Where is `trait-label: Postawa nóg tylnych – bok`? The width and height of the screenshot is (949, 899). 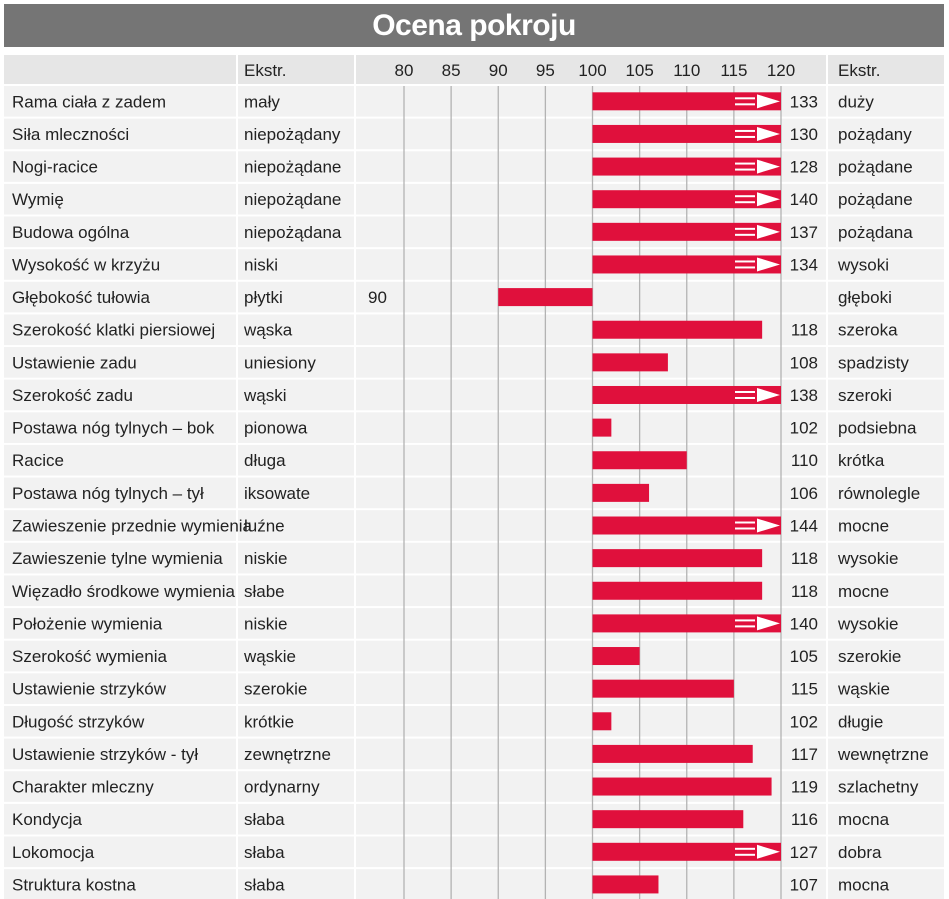 trait-label: Postawa nóg tylnych – bok is located at coordinates (113, 428).